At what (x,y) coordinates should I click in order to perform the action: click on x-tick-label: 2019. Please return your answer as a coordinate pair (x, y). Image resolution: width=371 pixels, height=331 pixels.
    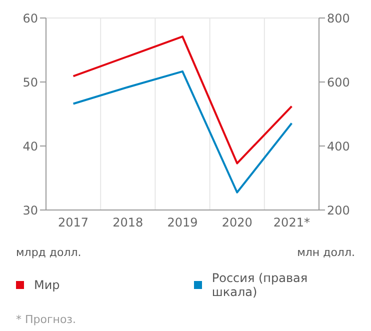
    Looking at the image, I should click on (182, 223).